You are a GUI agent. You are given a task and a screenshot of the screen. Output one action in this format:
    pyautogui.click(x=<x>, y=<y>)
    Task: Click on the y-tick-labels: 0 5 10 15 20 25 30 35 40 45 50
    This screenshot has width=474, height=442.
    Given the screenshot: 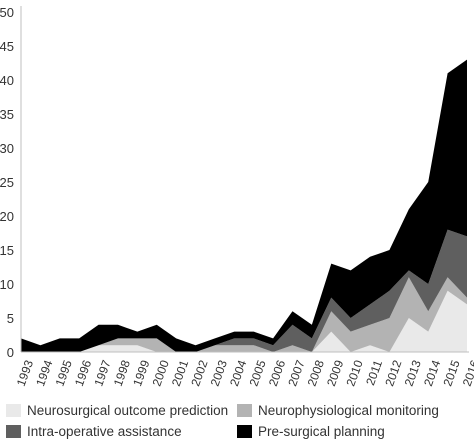 What is the action you would take?
    pyautogui.click(x=7, y=182)
    